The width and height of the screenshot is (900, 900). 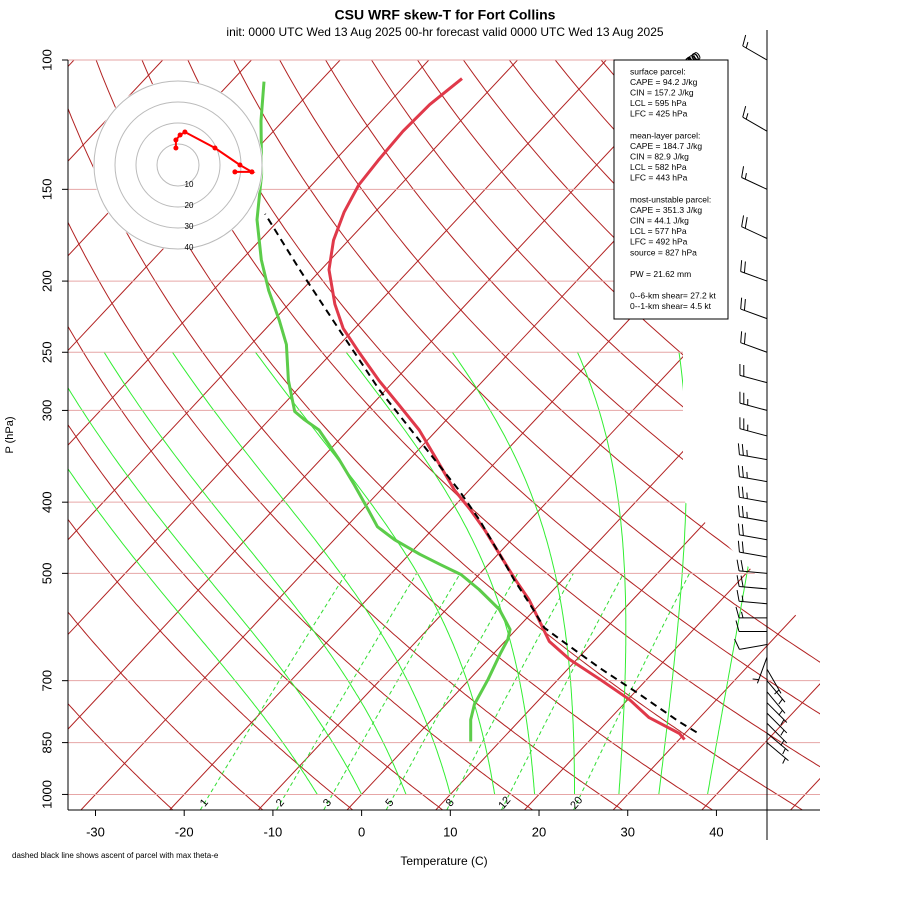 What do you see at coordinates (46, 281) in the screenshot?
I see `y-tick-label: 200` at bounding box center [46, 281].